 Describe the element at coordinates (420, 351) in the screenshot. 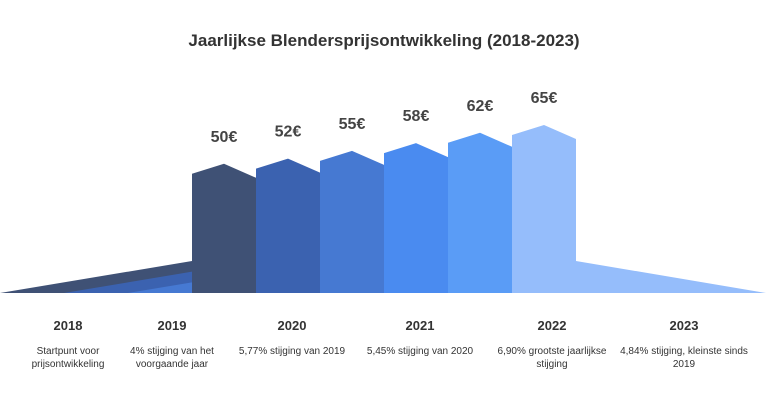

I see `description: 5,45% stijging van 2020` at that location.